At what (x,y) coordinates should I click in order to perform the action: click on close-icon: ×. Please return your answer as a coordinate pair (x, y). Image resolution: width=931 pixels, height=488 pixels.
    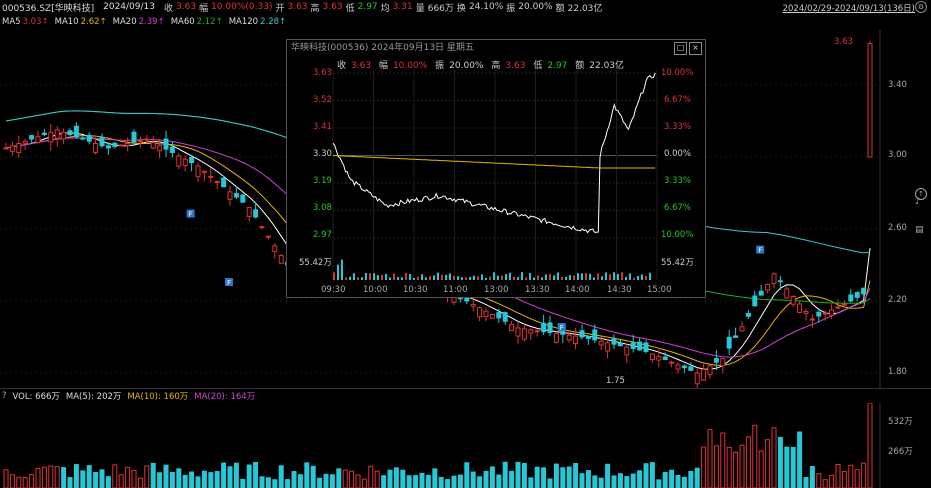
    Looking at the image, I should click on (695, 48).